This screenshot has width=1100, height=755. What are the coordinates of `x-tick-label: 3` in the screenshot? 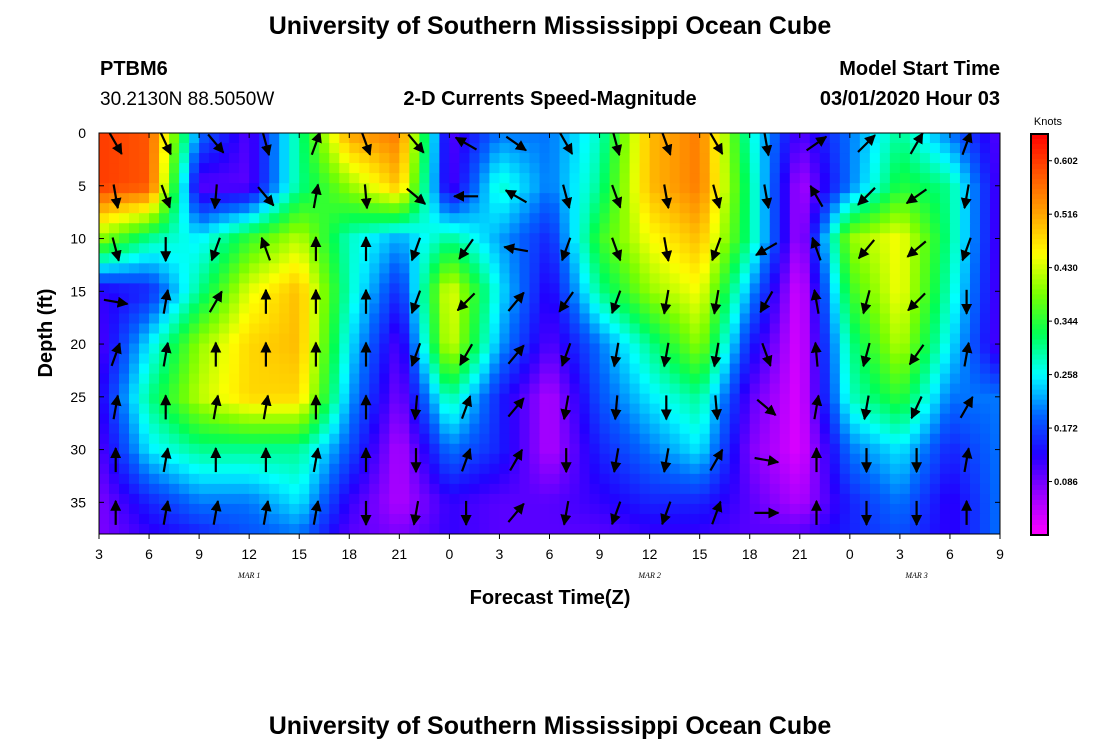 It's located at (500, 554).